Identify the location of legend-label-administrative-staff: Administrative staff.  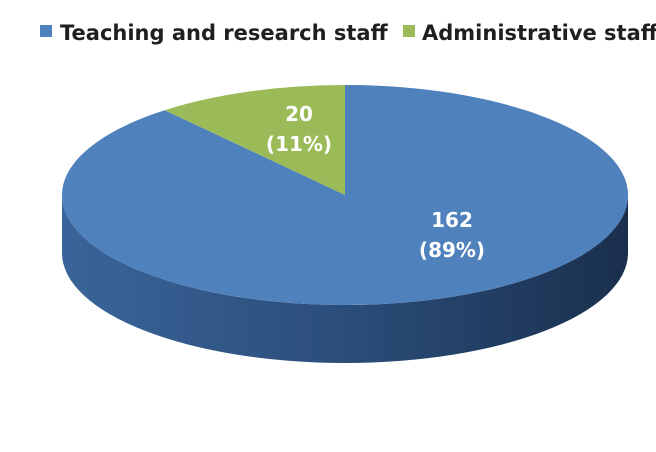
(539, 33).